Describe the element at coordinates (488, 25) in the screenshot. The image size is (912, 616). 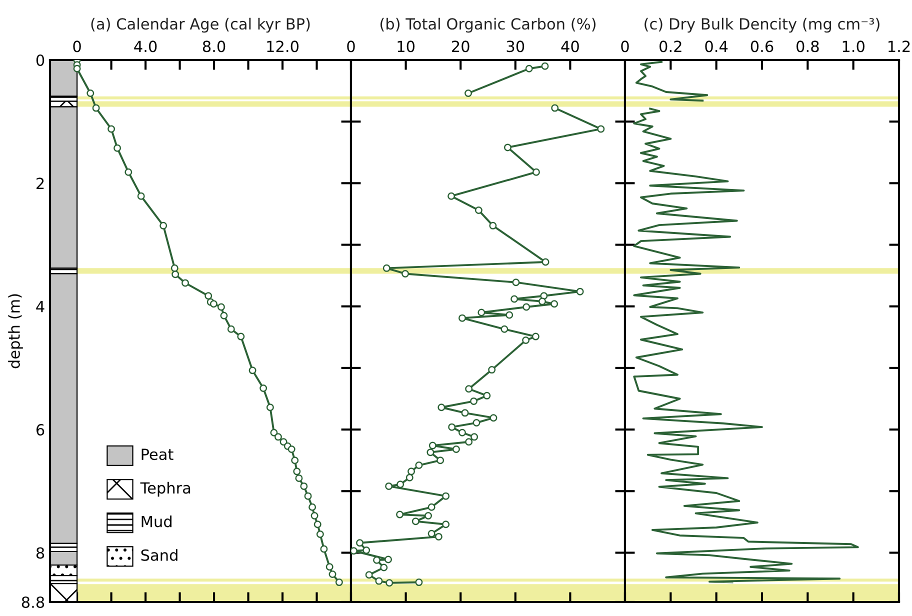
I see `chart-title: (b) Total Organic Carbon (%)` at that location.